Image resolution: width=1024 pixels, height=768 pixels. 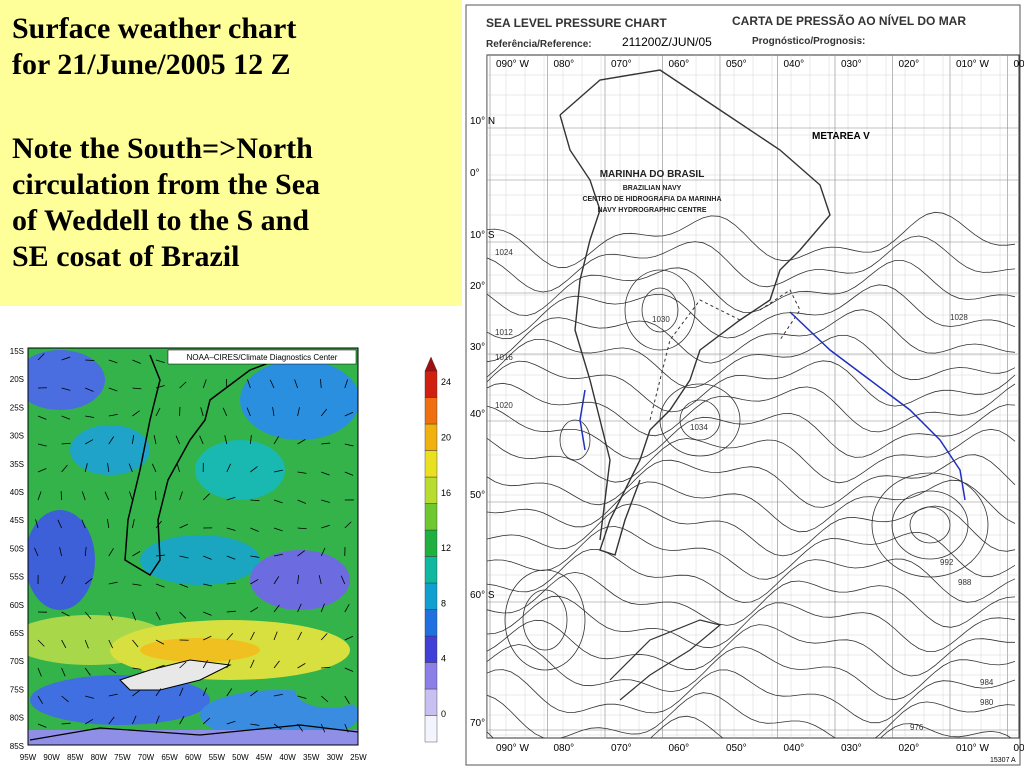 What do you see at coordinates (512, 748) in the screenshot?
I see `lon-label: 090° W` at bounding box center [512, 748].